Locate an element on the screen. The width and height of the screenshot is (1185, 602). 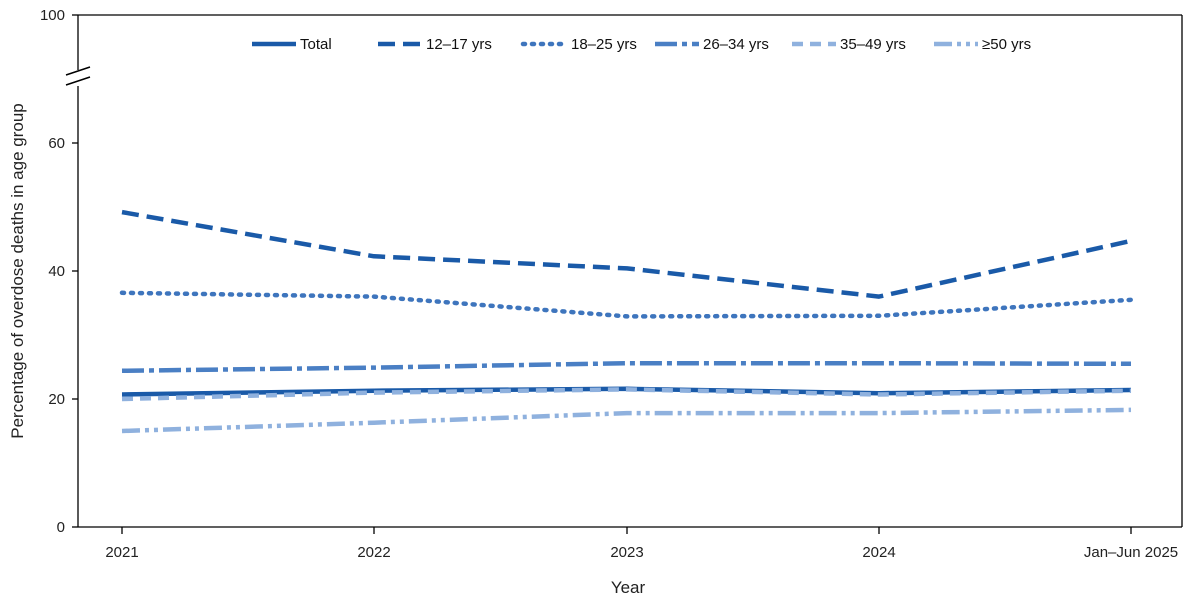
x-axis-title: Year is located at coordinates (628, 587).